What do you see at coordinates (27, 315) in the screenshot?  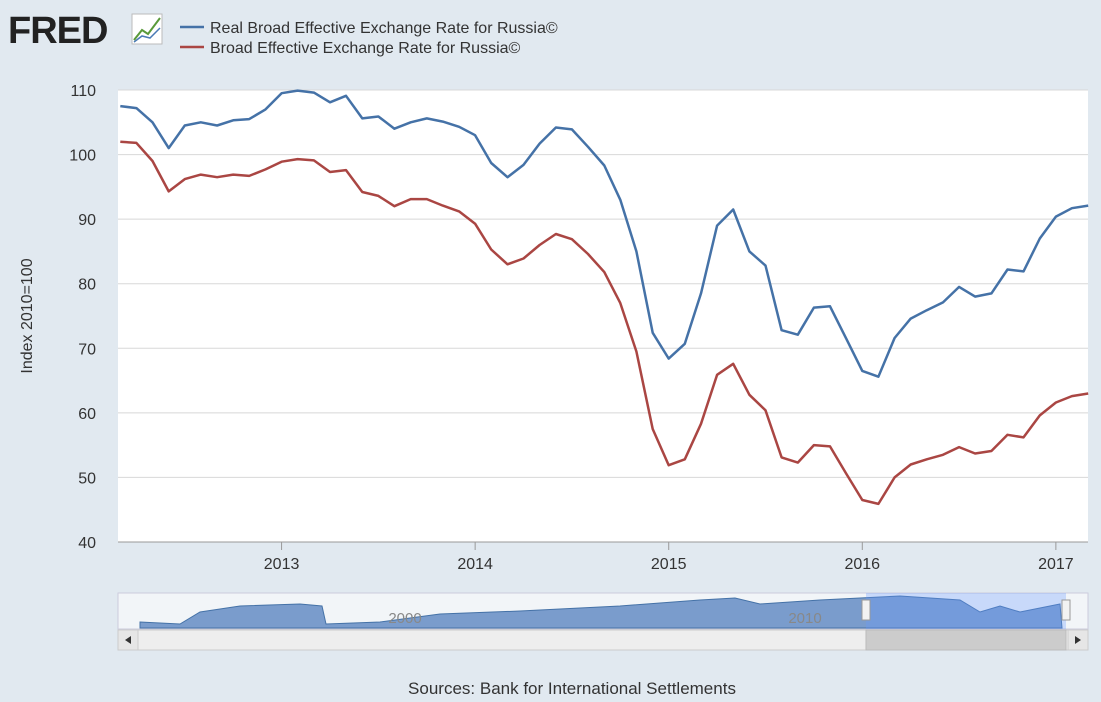 I see `y-axis-label: Index 2010=100` at bounding box center [27, 315].